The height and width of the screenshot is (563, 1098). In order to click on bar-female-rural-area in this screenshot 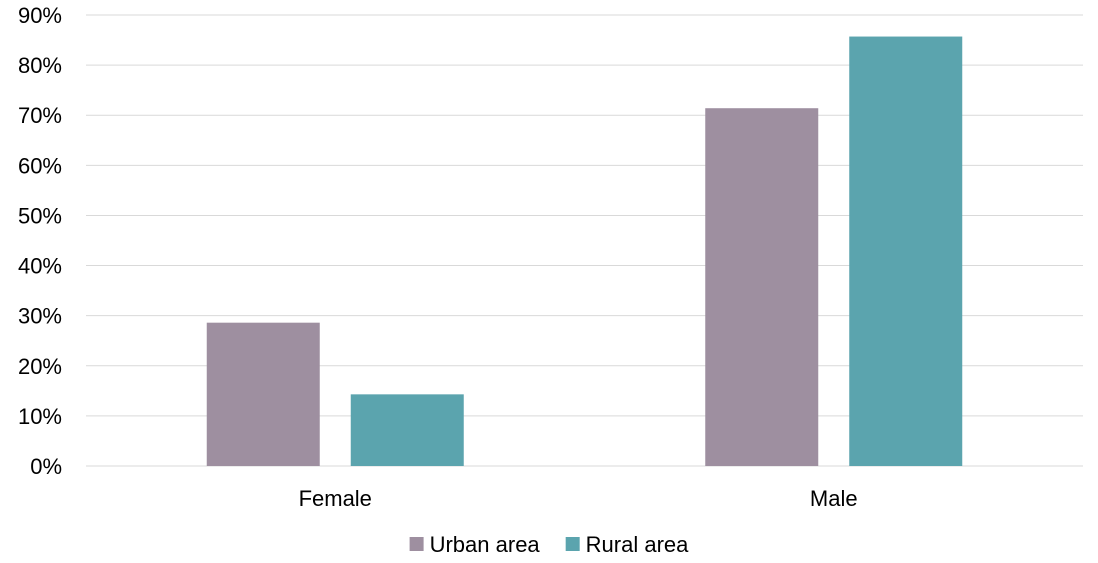, I will do `click(407, 430)`.